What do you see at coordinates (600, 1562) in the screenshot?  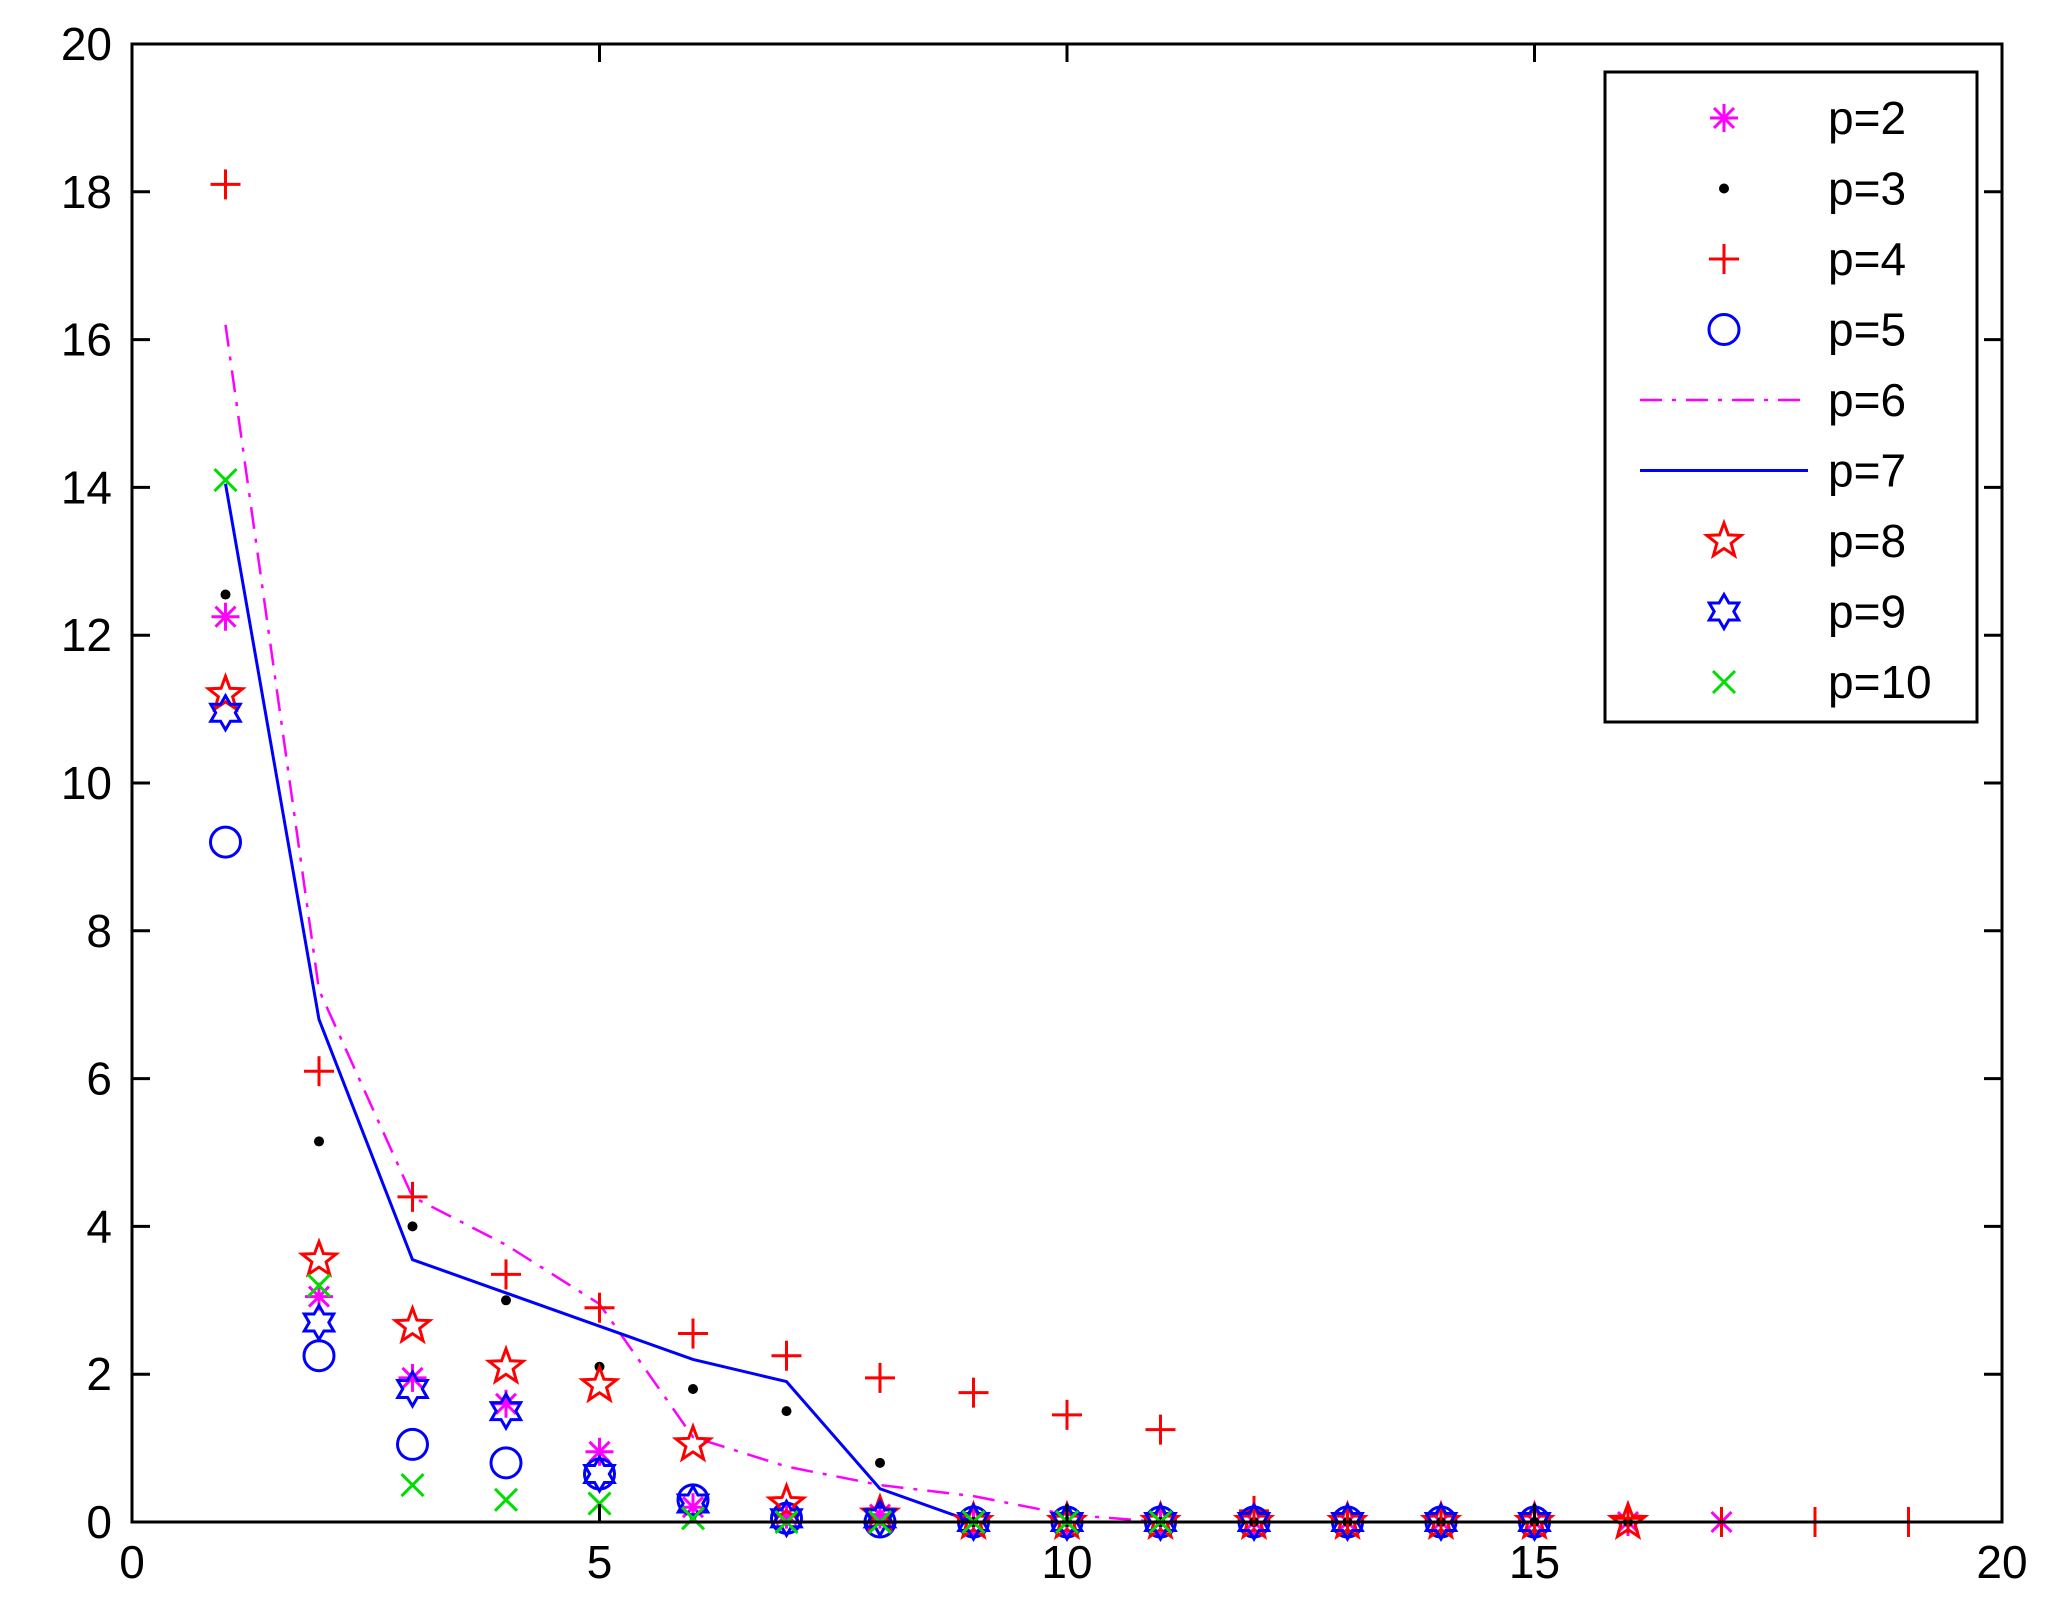 I see `x-tick-label: 5` at bounding box center [600, 1562].